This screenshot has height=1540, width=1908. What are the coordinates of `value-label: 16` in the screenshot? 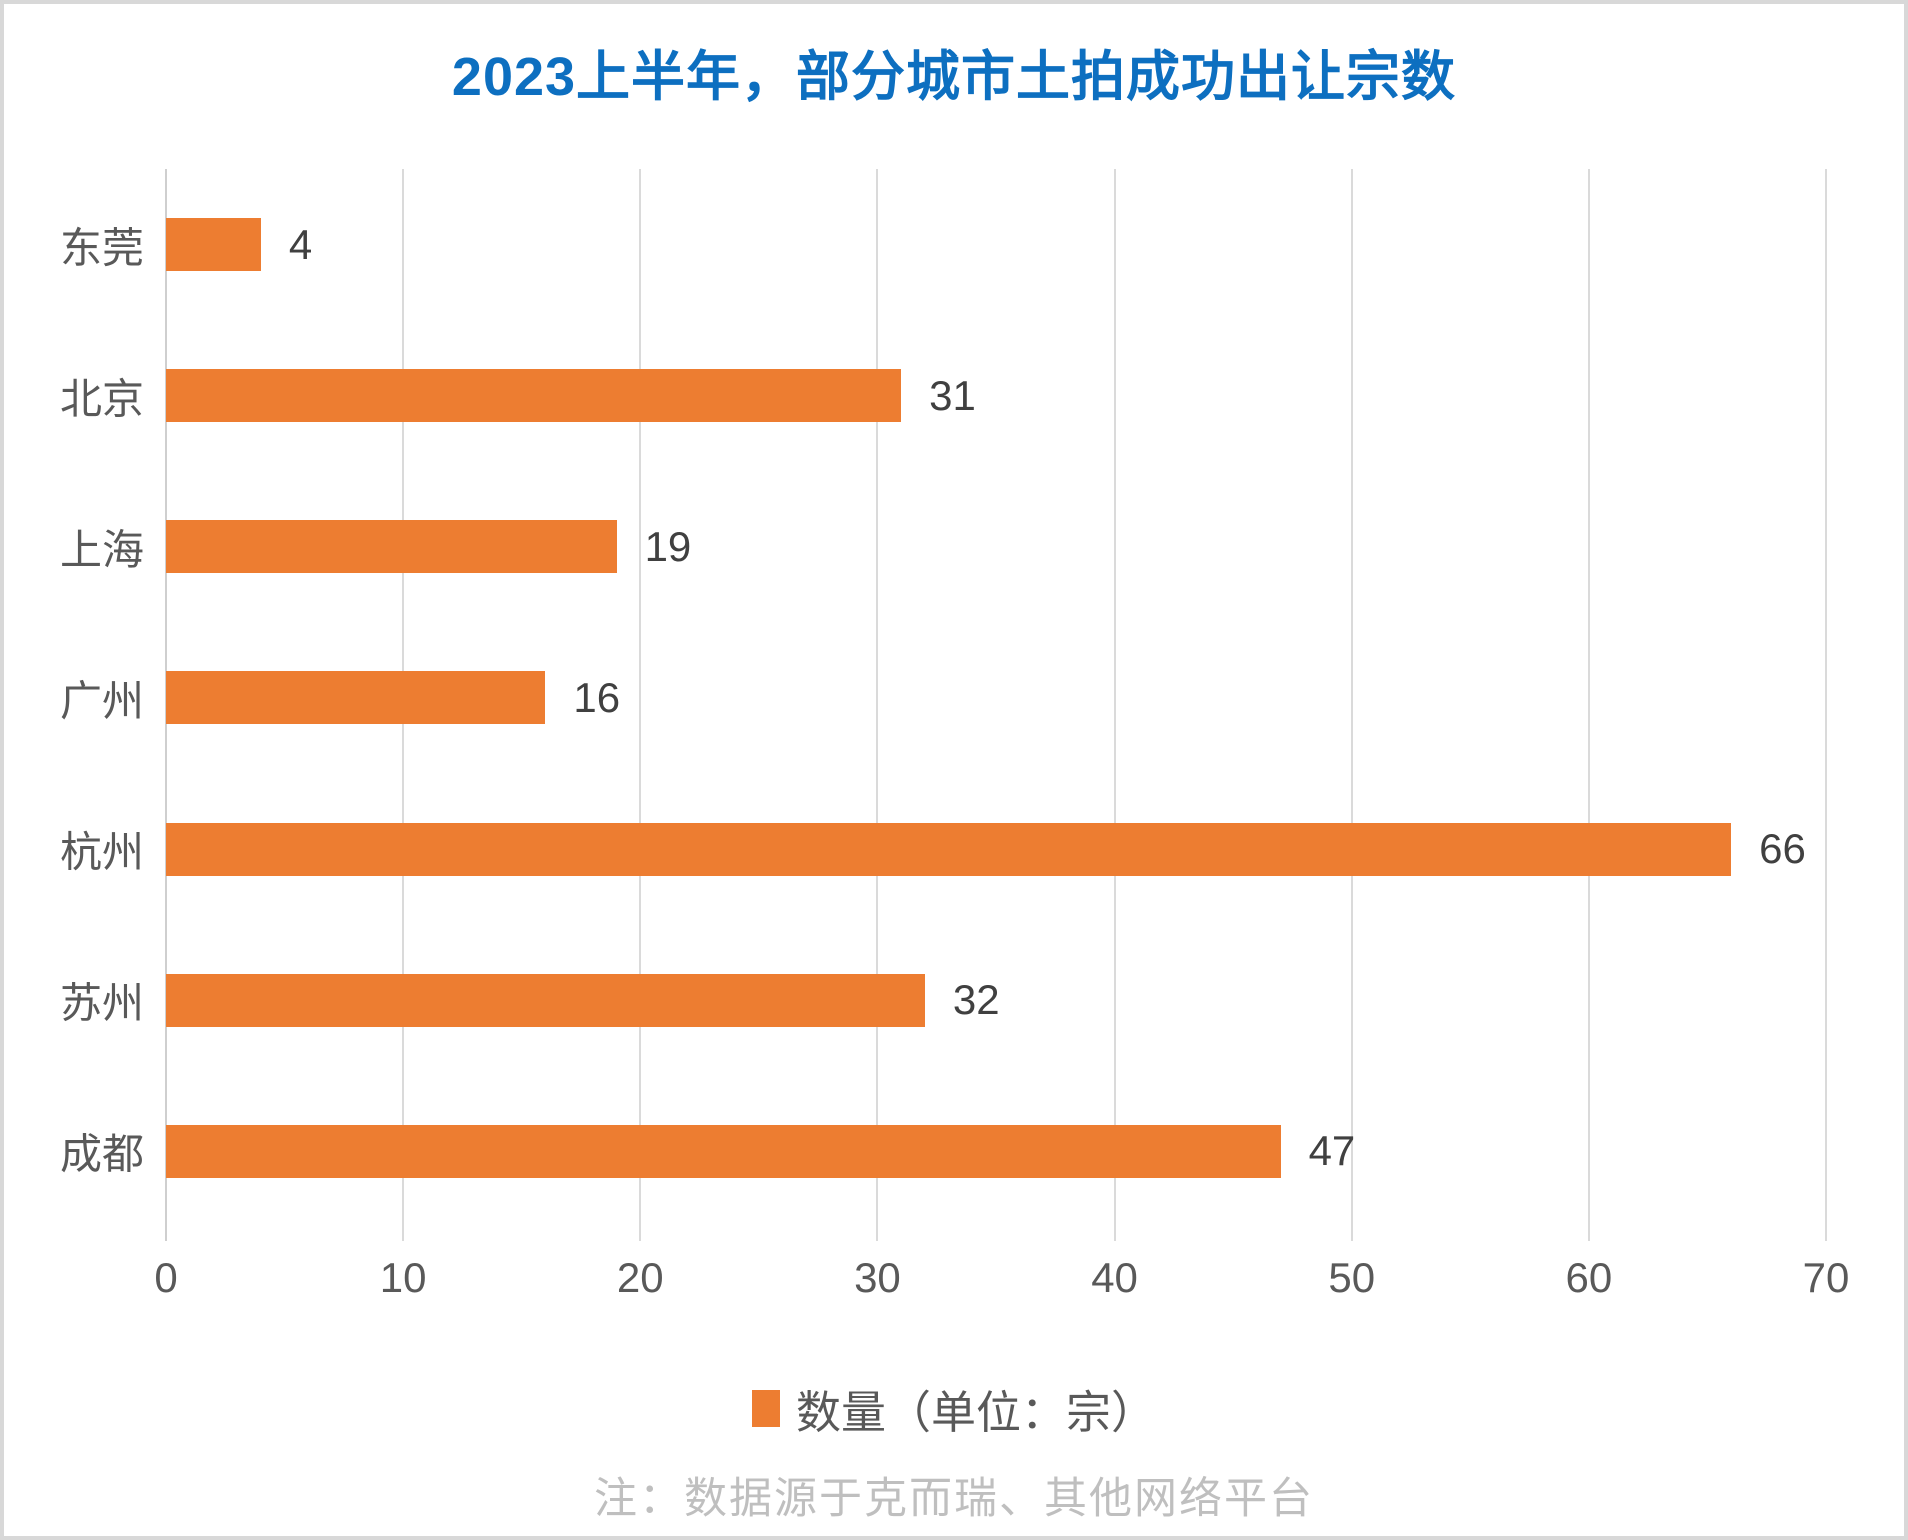 It's located at (597, 697).